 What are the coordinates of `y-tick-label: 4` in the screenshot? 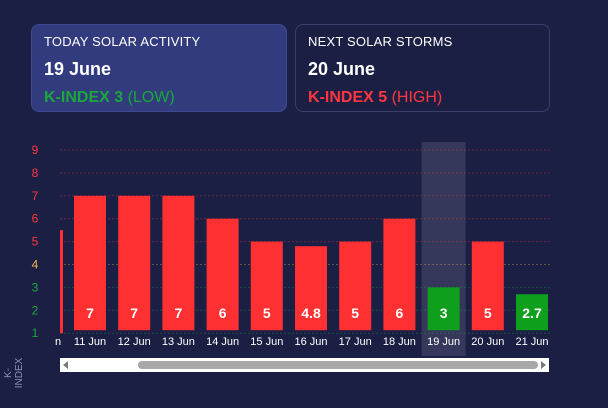 It's located at (35, 265).